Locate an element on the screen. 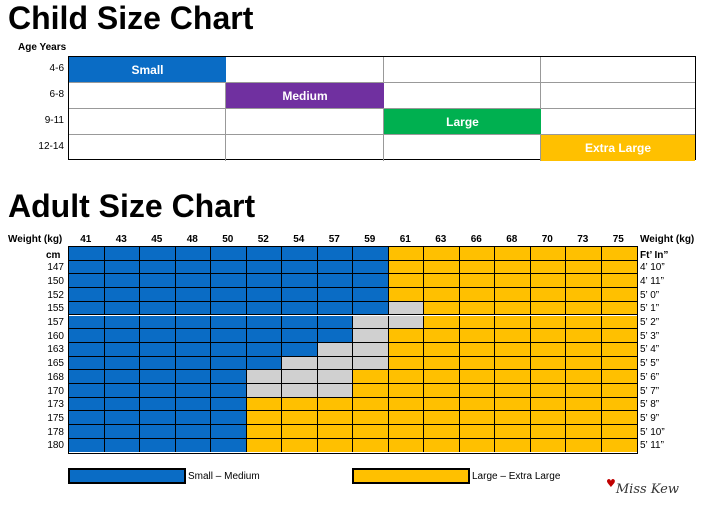  weight-header: 73 is located at coordinates (583, 239).